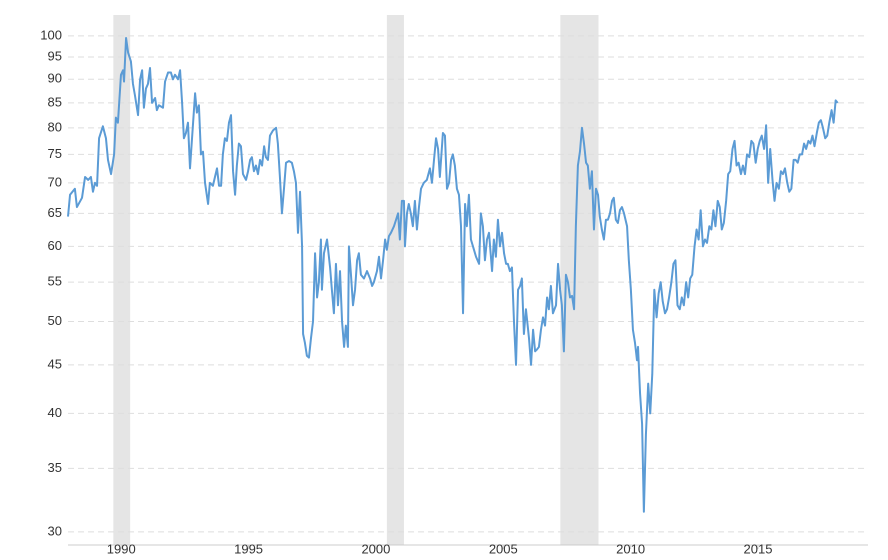 This screenshot has width=888, height=560. What do you see at coordinates (55, 126) in the screenshot?
I see `y-tick-label: 80` at bounding box center [55, 126].